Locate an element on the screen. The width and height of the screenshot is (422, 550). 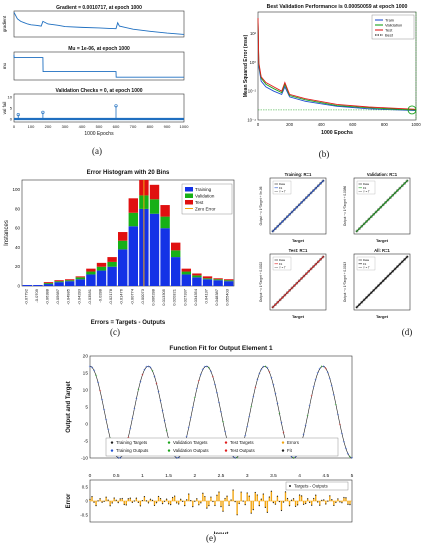
reg-xlabel: Target is located at coordinates (298, 316).